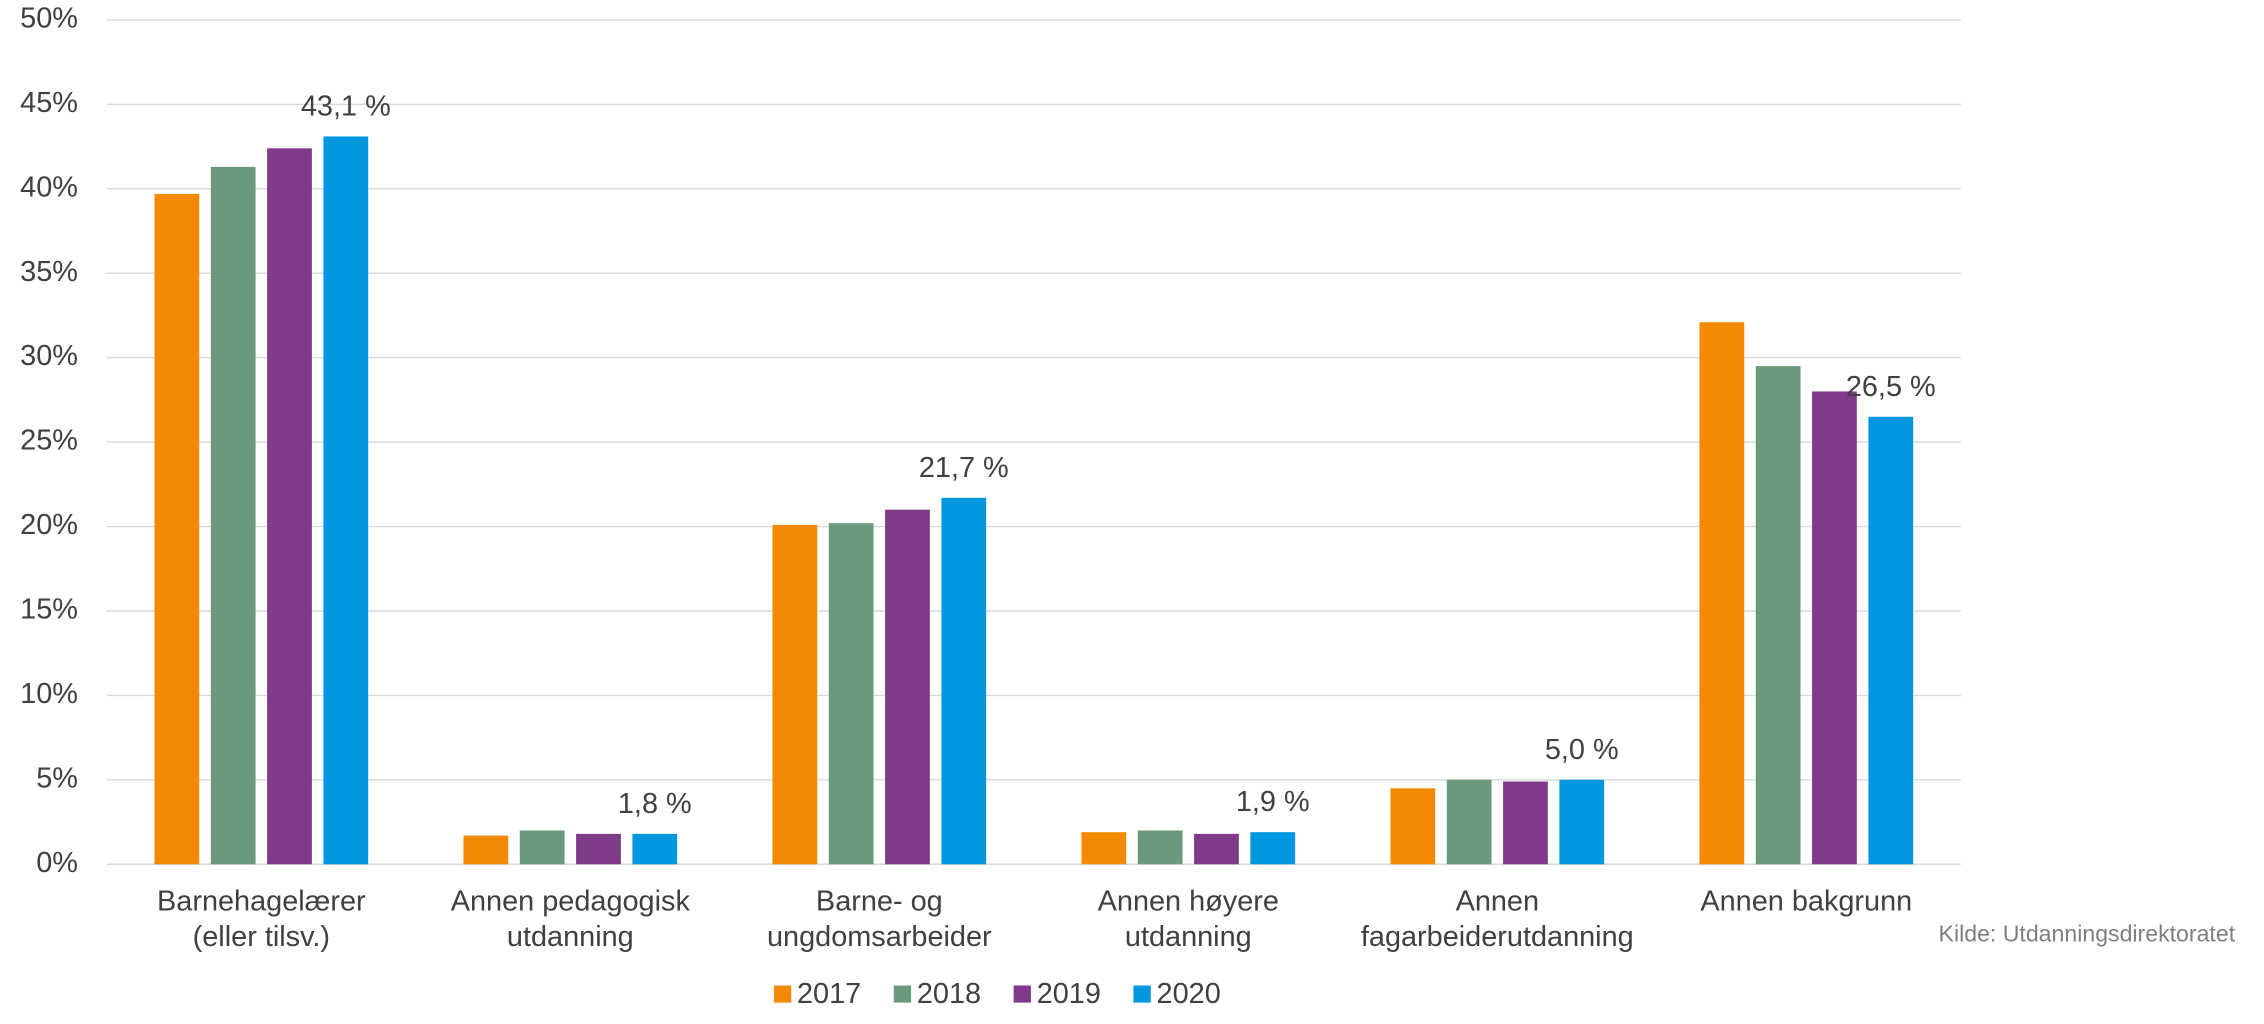  I want to click on x-tick-label: ungdomsarbeider, so click(879, 937).